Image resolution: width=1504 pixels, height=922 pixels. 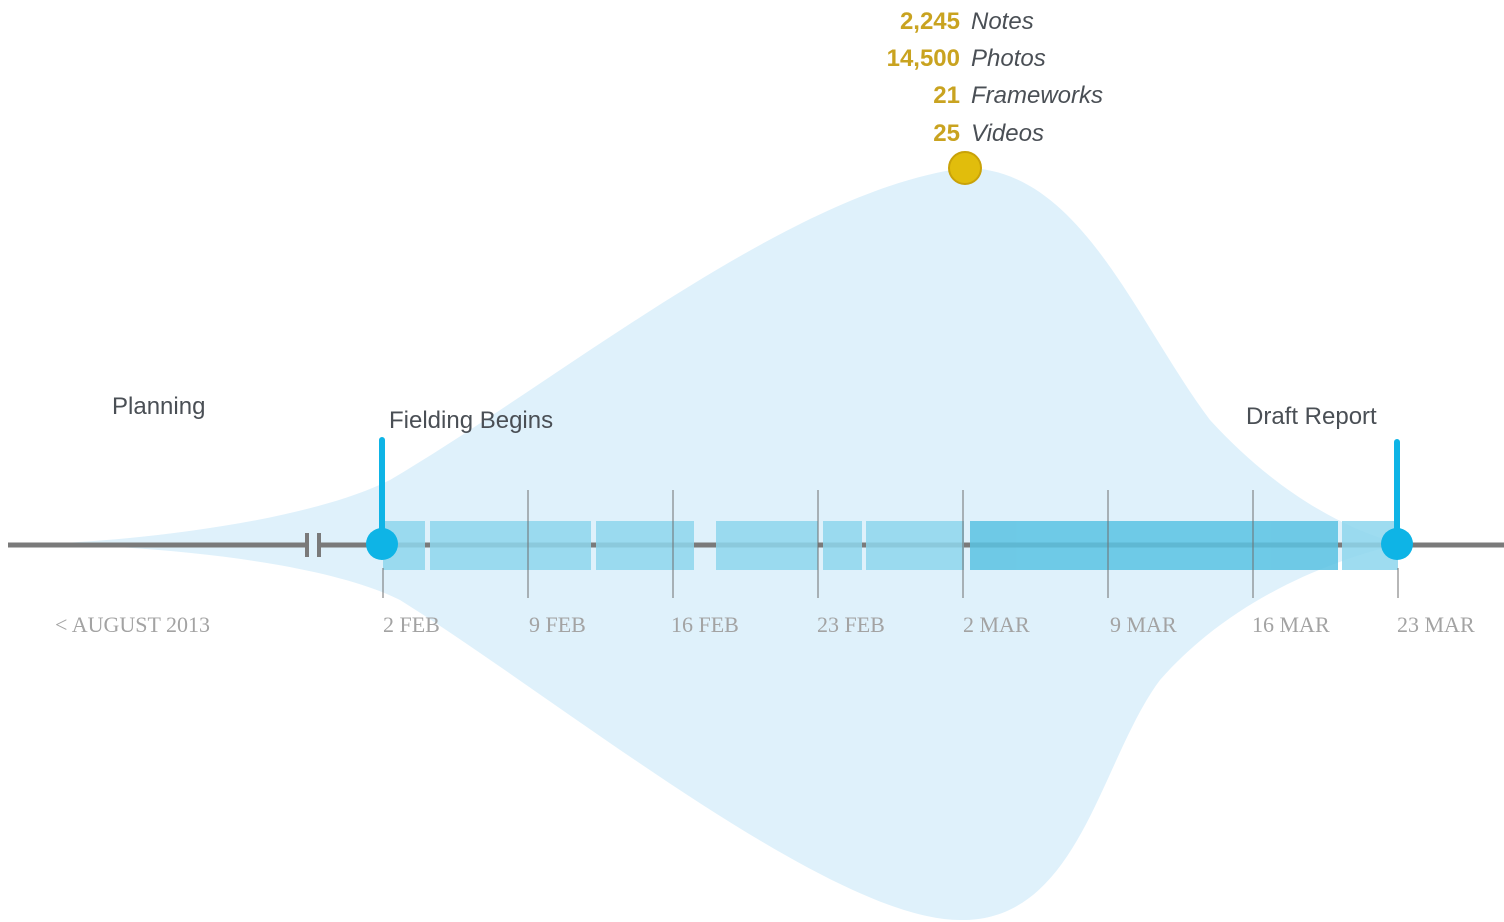 I want to click on stat-value-videos: 25, so click(x=946, y=133).